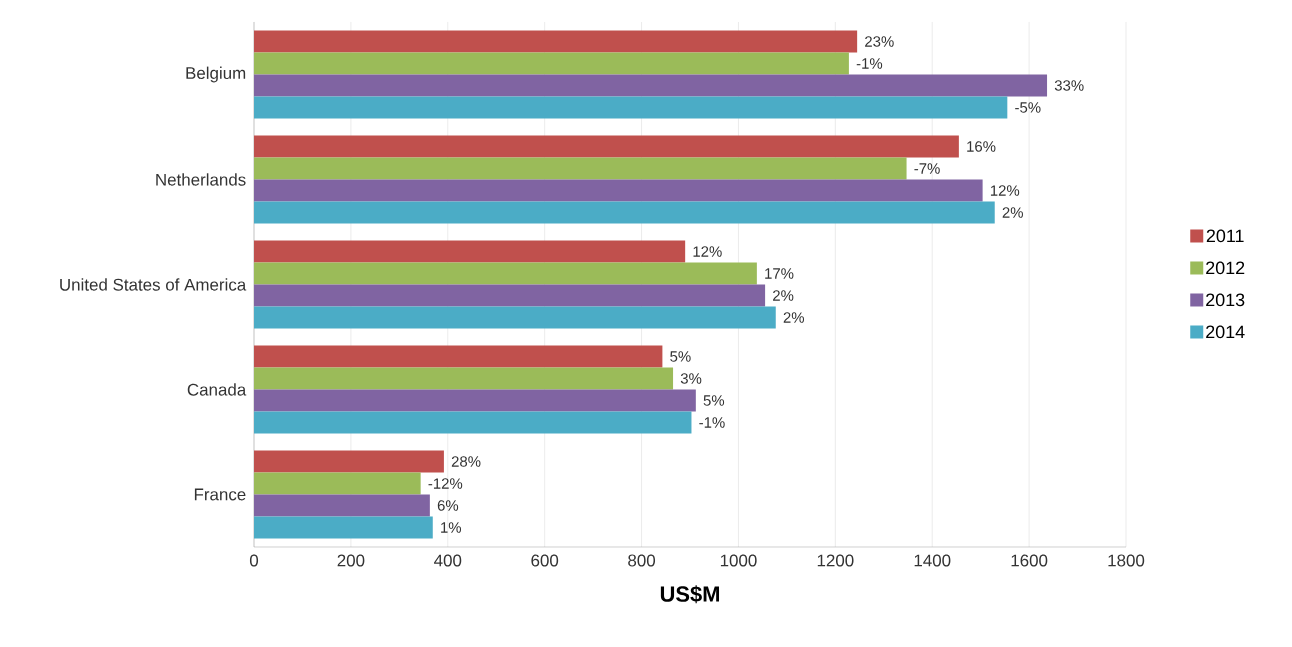 This screenshot has width=1292, height=647. What do you see at coordinates (220, 494) in the screenshot?
I see `y-tick-label: France` at bounding box center [220, 494].